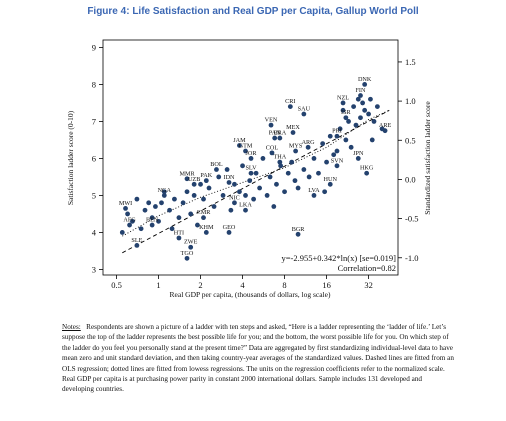  I want to click on x-tick-label: 32, so click(368, 285).